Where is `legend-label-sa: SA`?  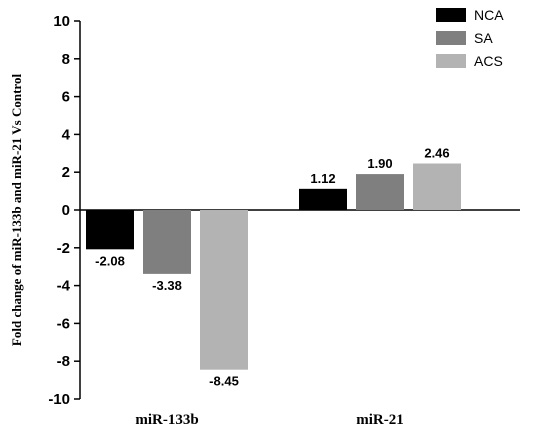
legend-label-sa: SA is located at coordinates (483, 38).